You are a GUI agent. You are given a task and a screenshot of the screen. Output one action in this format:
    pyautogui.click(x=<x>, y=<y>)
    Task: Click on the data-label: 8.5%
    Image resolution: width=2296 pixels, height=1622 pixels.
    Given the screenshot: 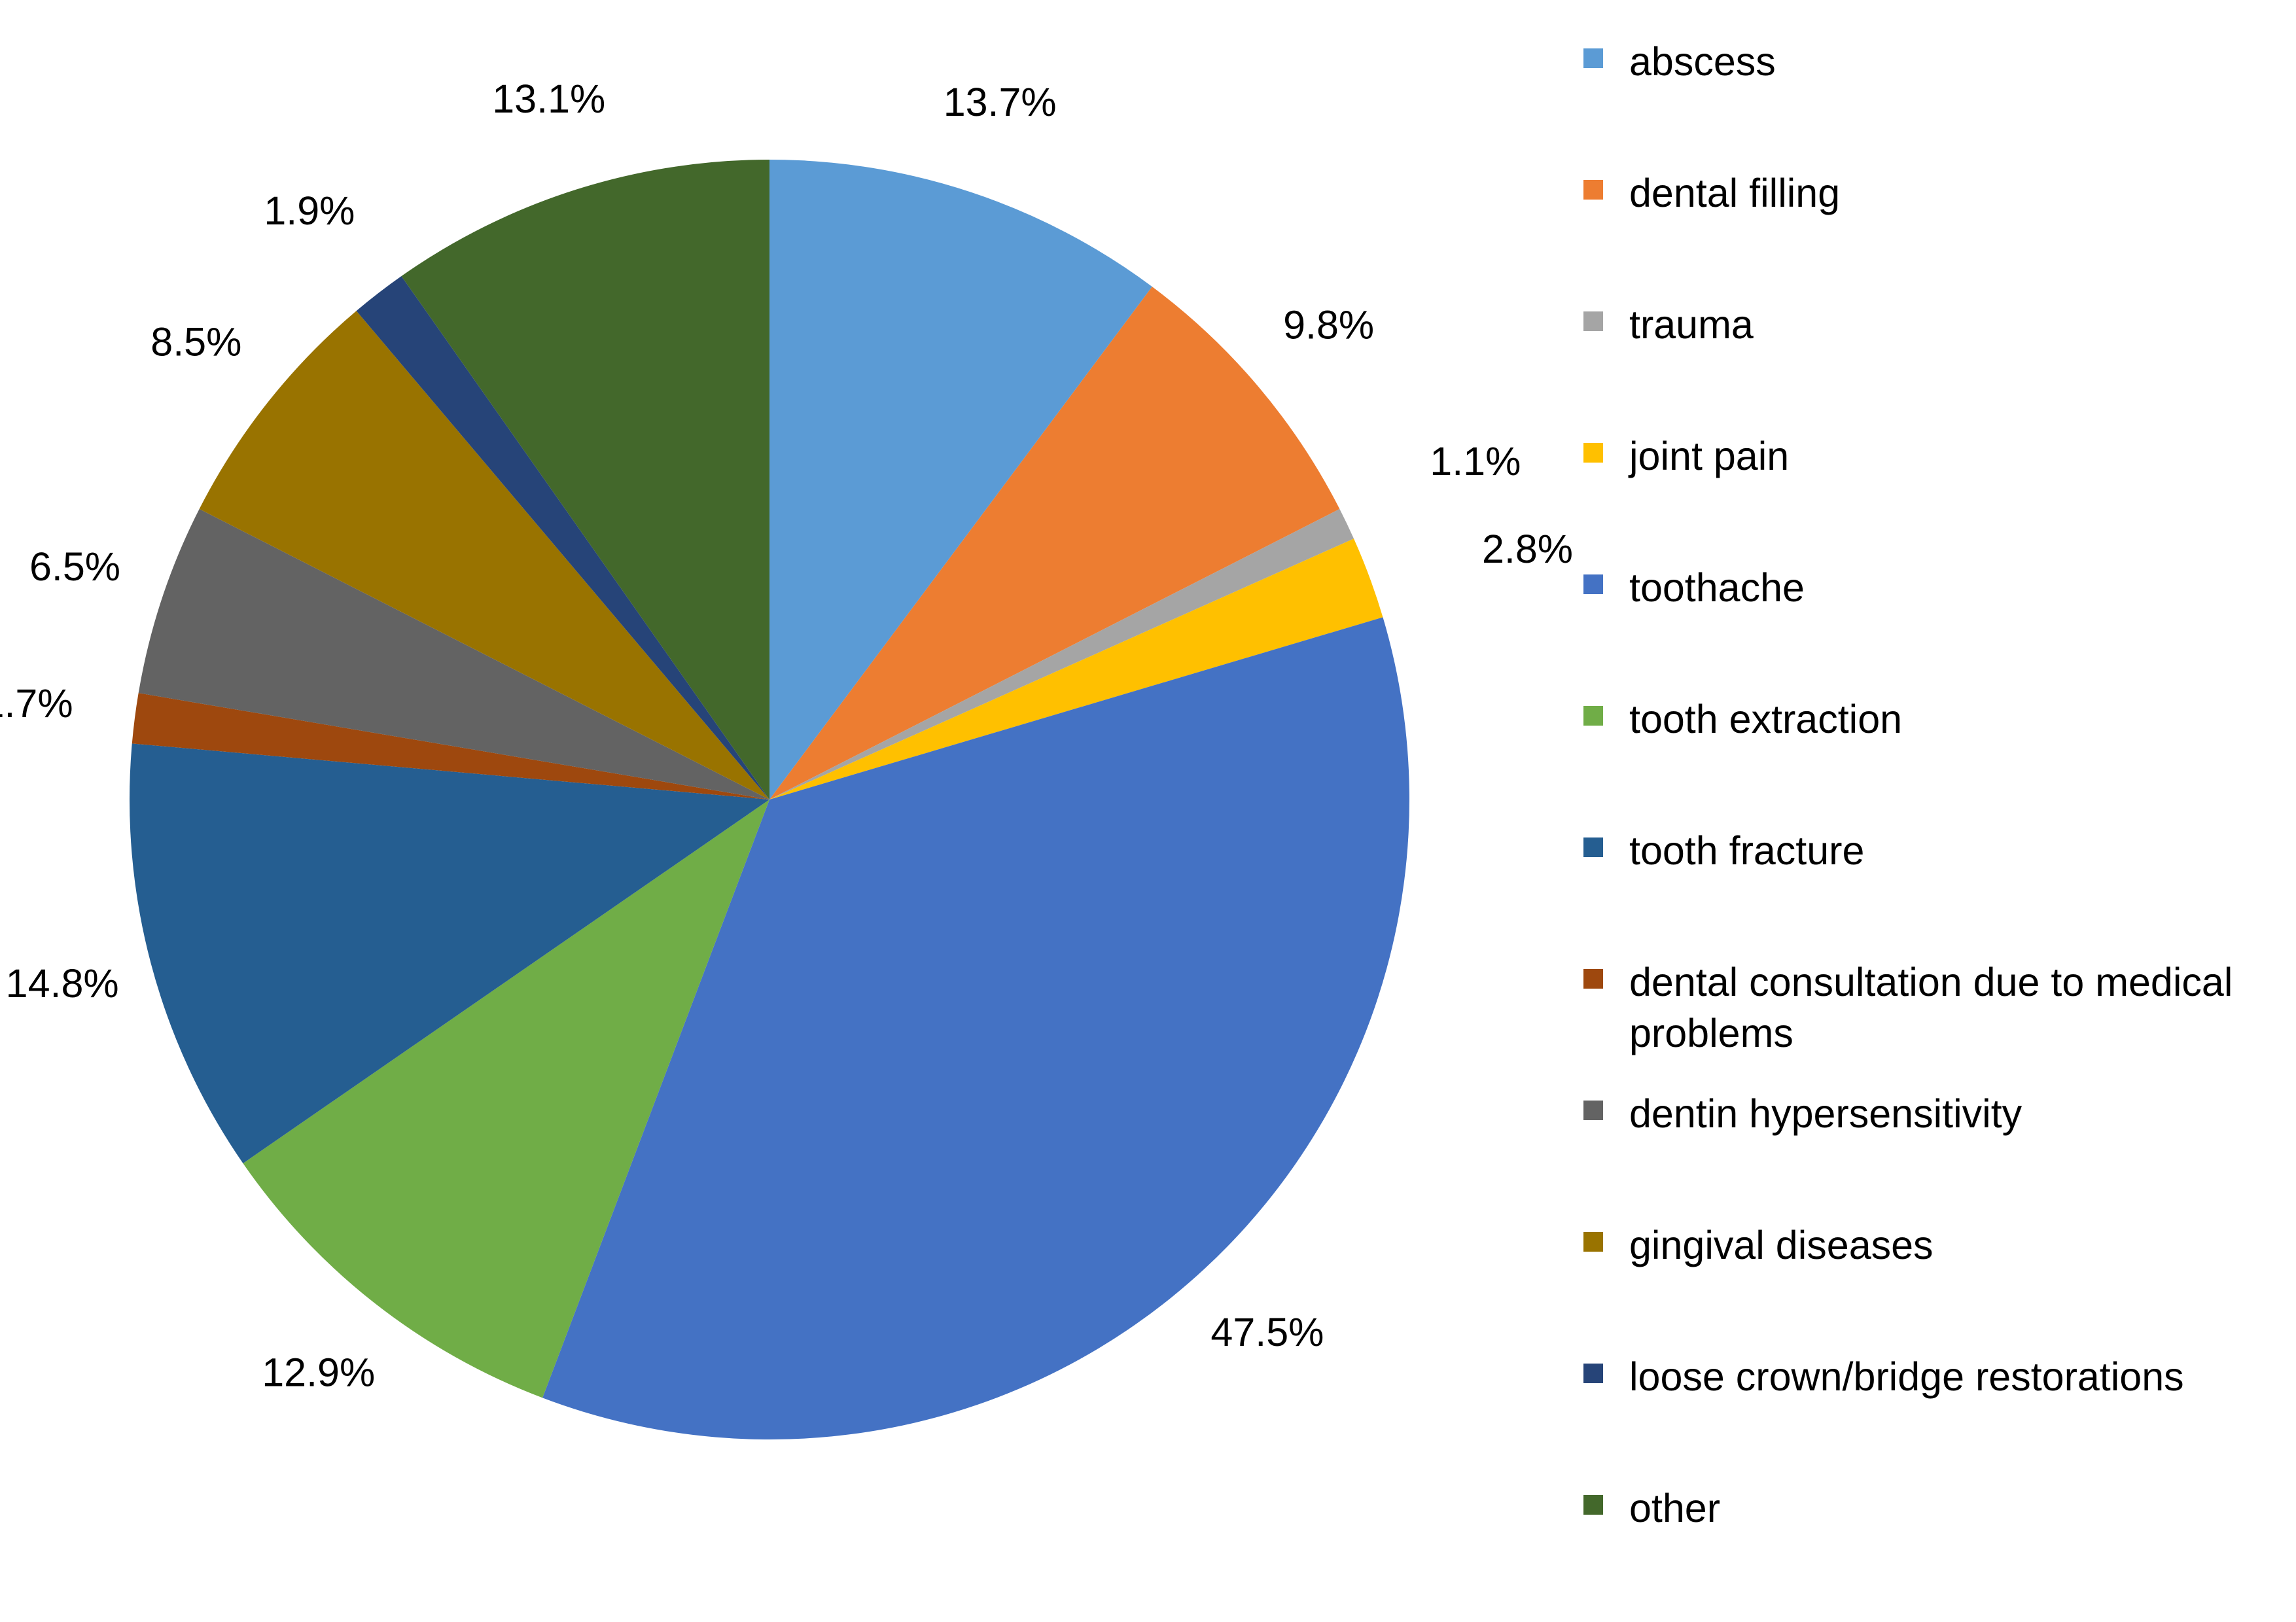 What is the action you would take?
    pyautogui.click(x=195, y=342)
    